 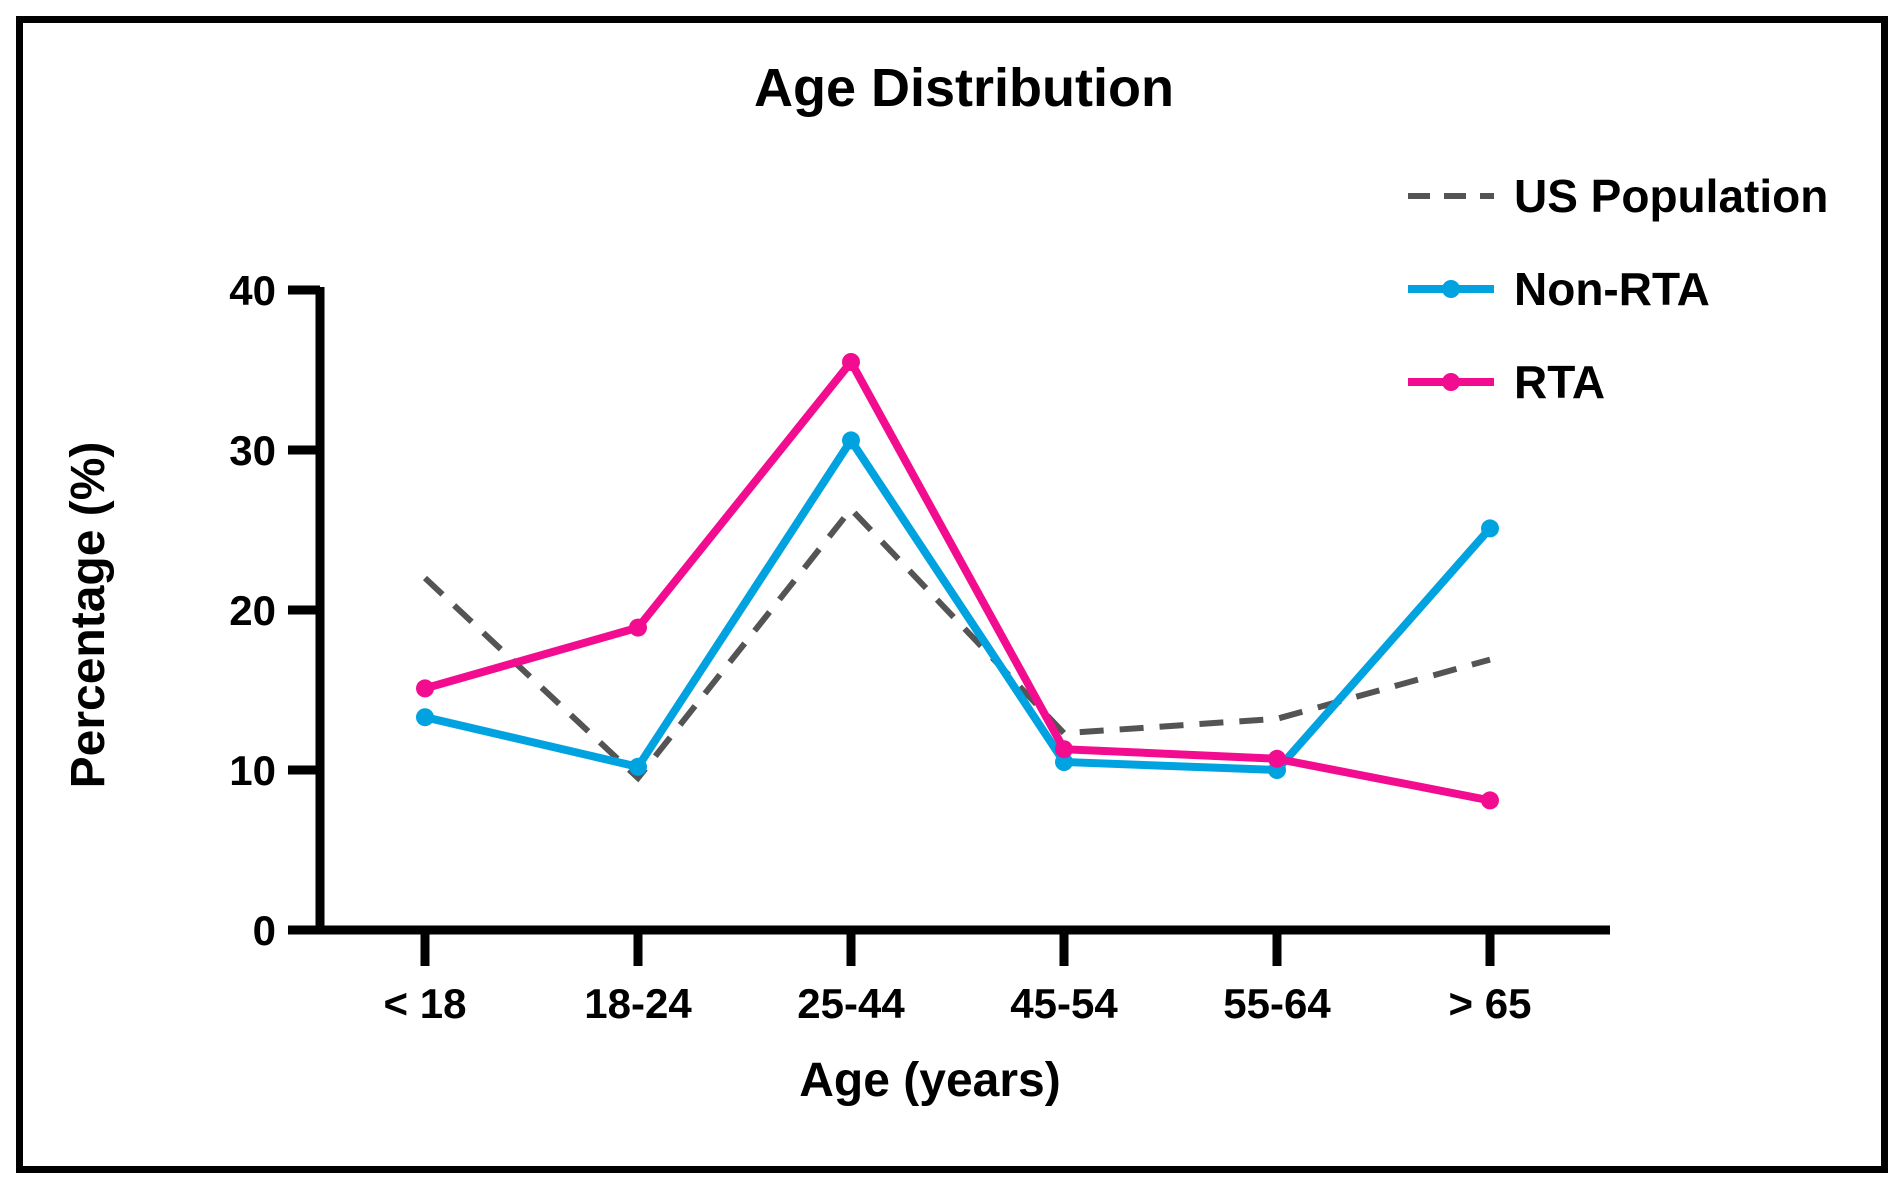 I want to click on y-tick-label: 10, so click(x=252, y=770).